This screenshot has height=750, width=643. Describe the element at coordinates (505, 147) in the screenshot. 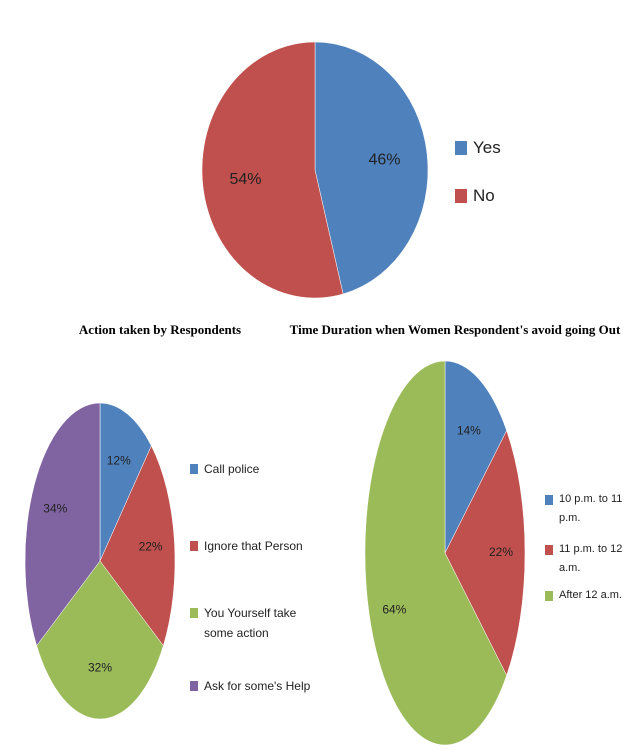

I see `legend-item: Yes` at that location.